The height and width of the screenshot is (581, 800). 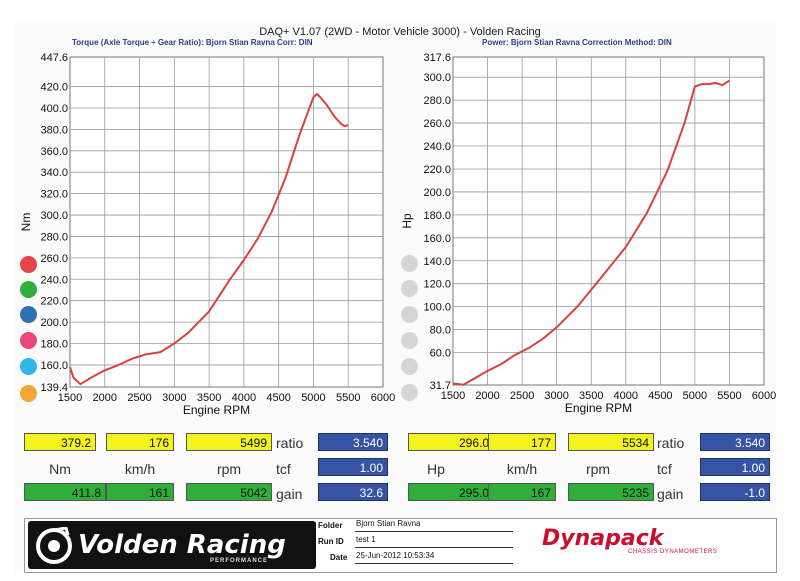 What do you see at coordinates (229, 469) in the screenshot?
I see `rpm-unit-label: rpm` at bounding box center [229, 469].